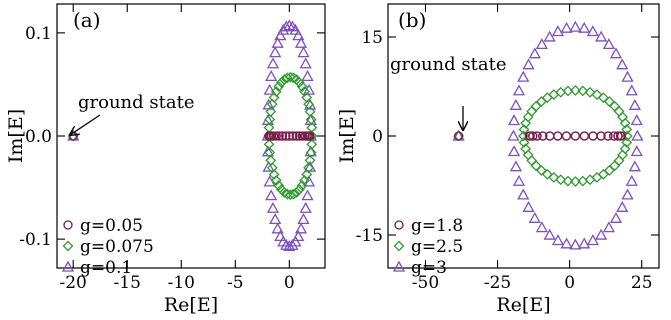 The height and width of the screenshot is (320, 671). What do you see at coordinates (437, 226) in the screenshot?
I see `legend-label: g=1.8` at bounding box center [437, 226].